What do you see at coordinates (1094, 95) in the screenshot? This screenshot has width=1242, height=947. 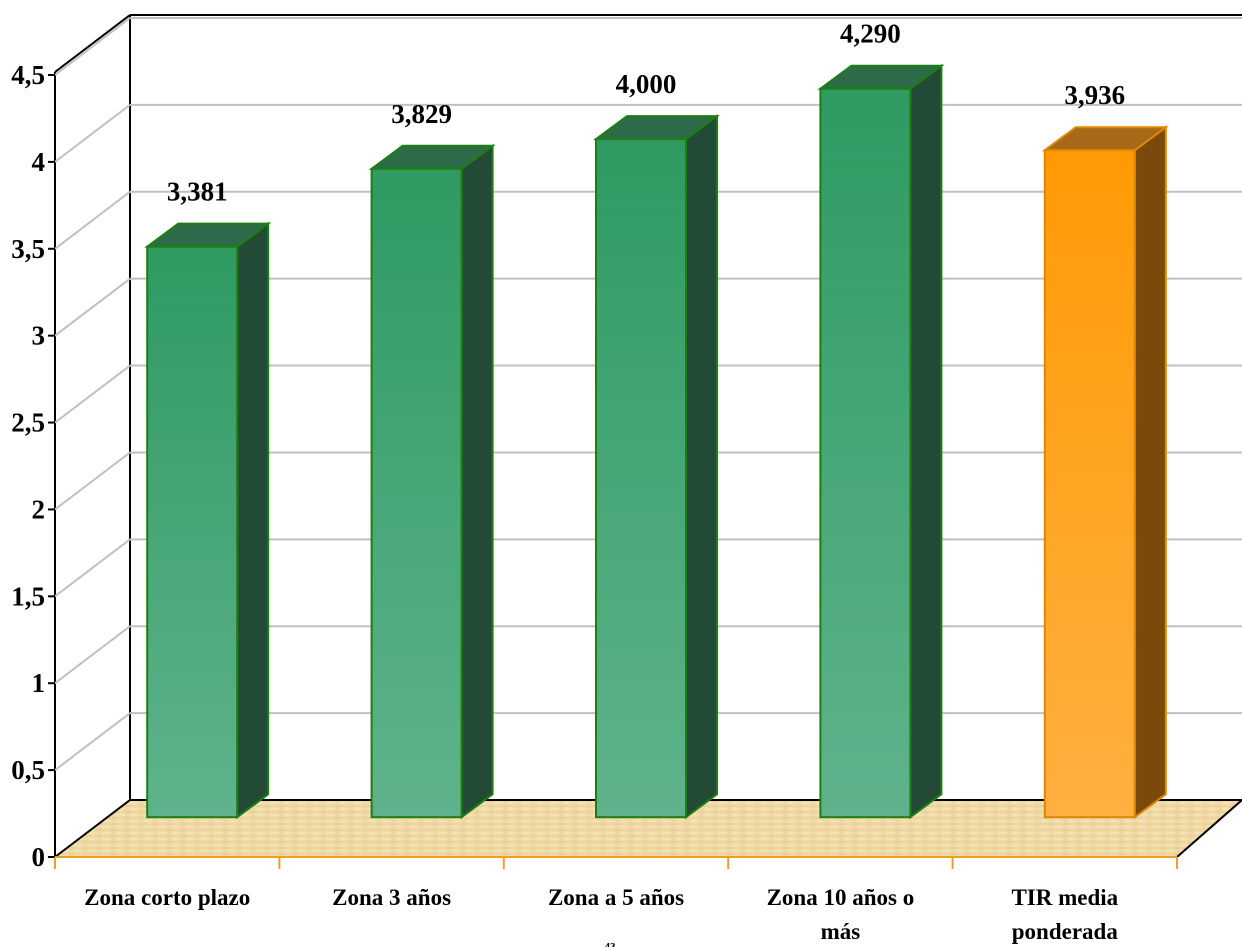 I see `data-label: 3,936` at bounding box center [1094, 95].